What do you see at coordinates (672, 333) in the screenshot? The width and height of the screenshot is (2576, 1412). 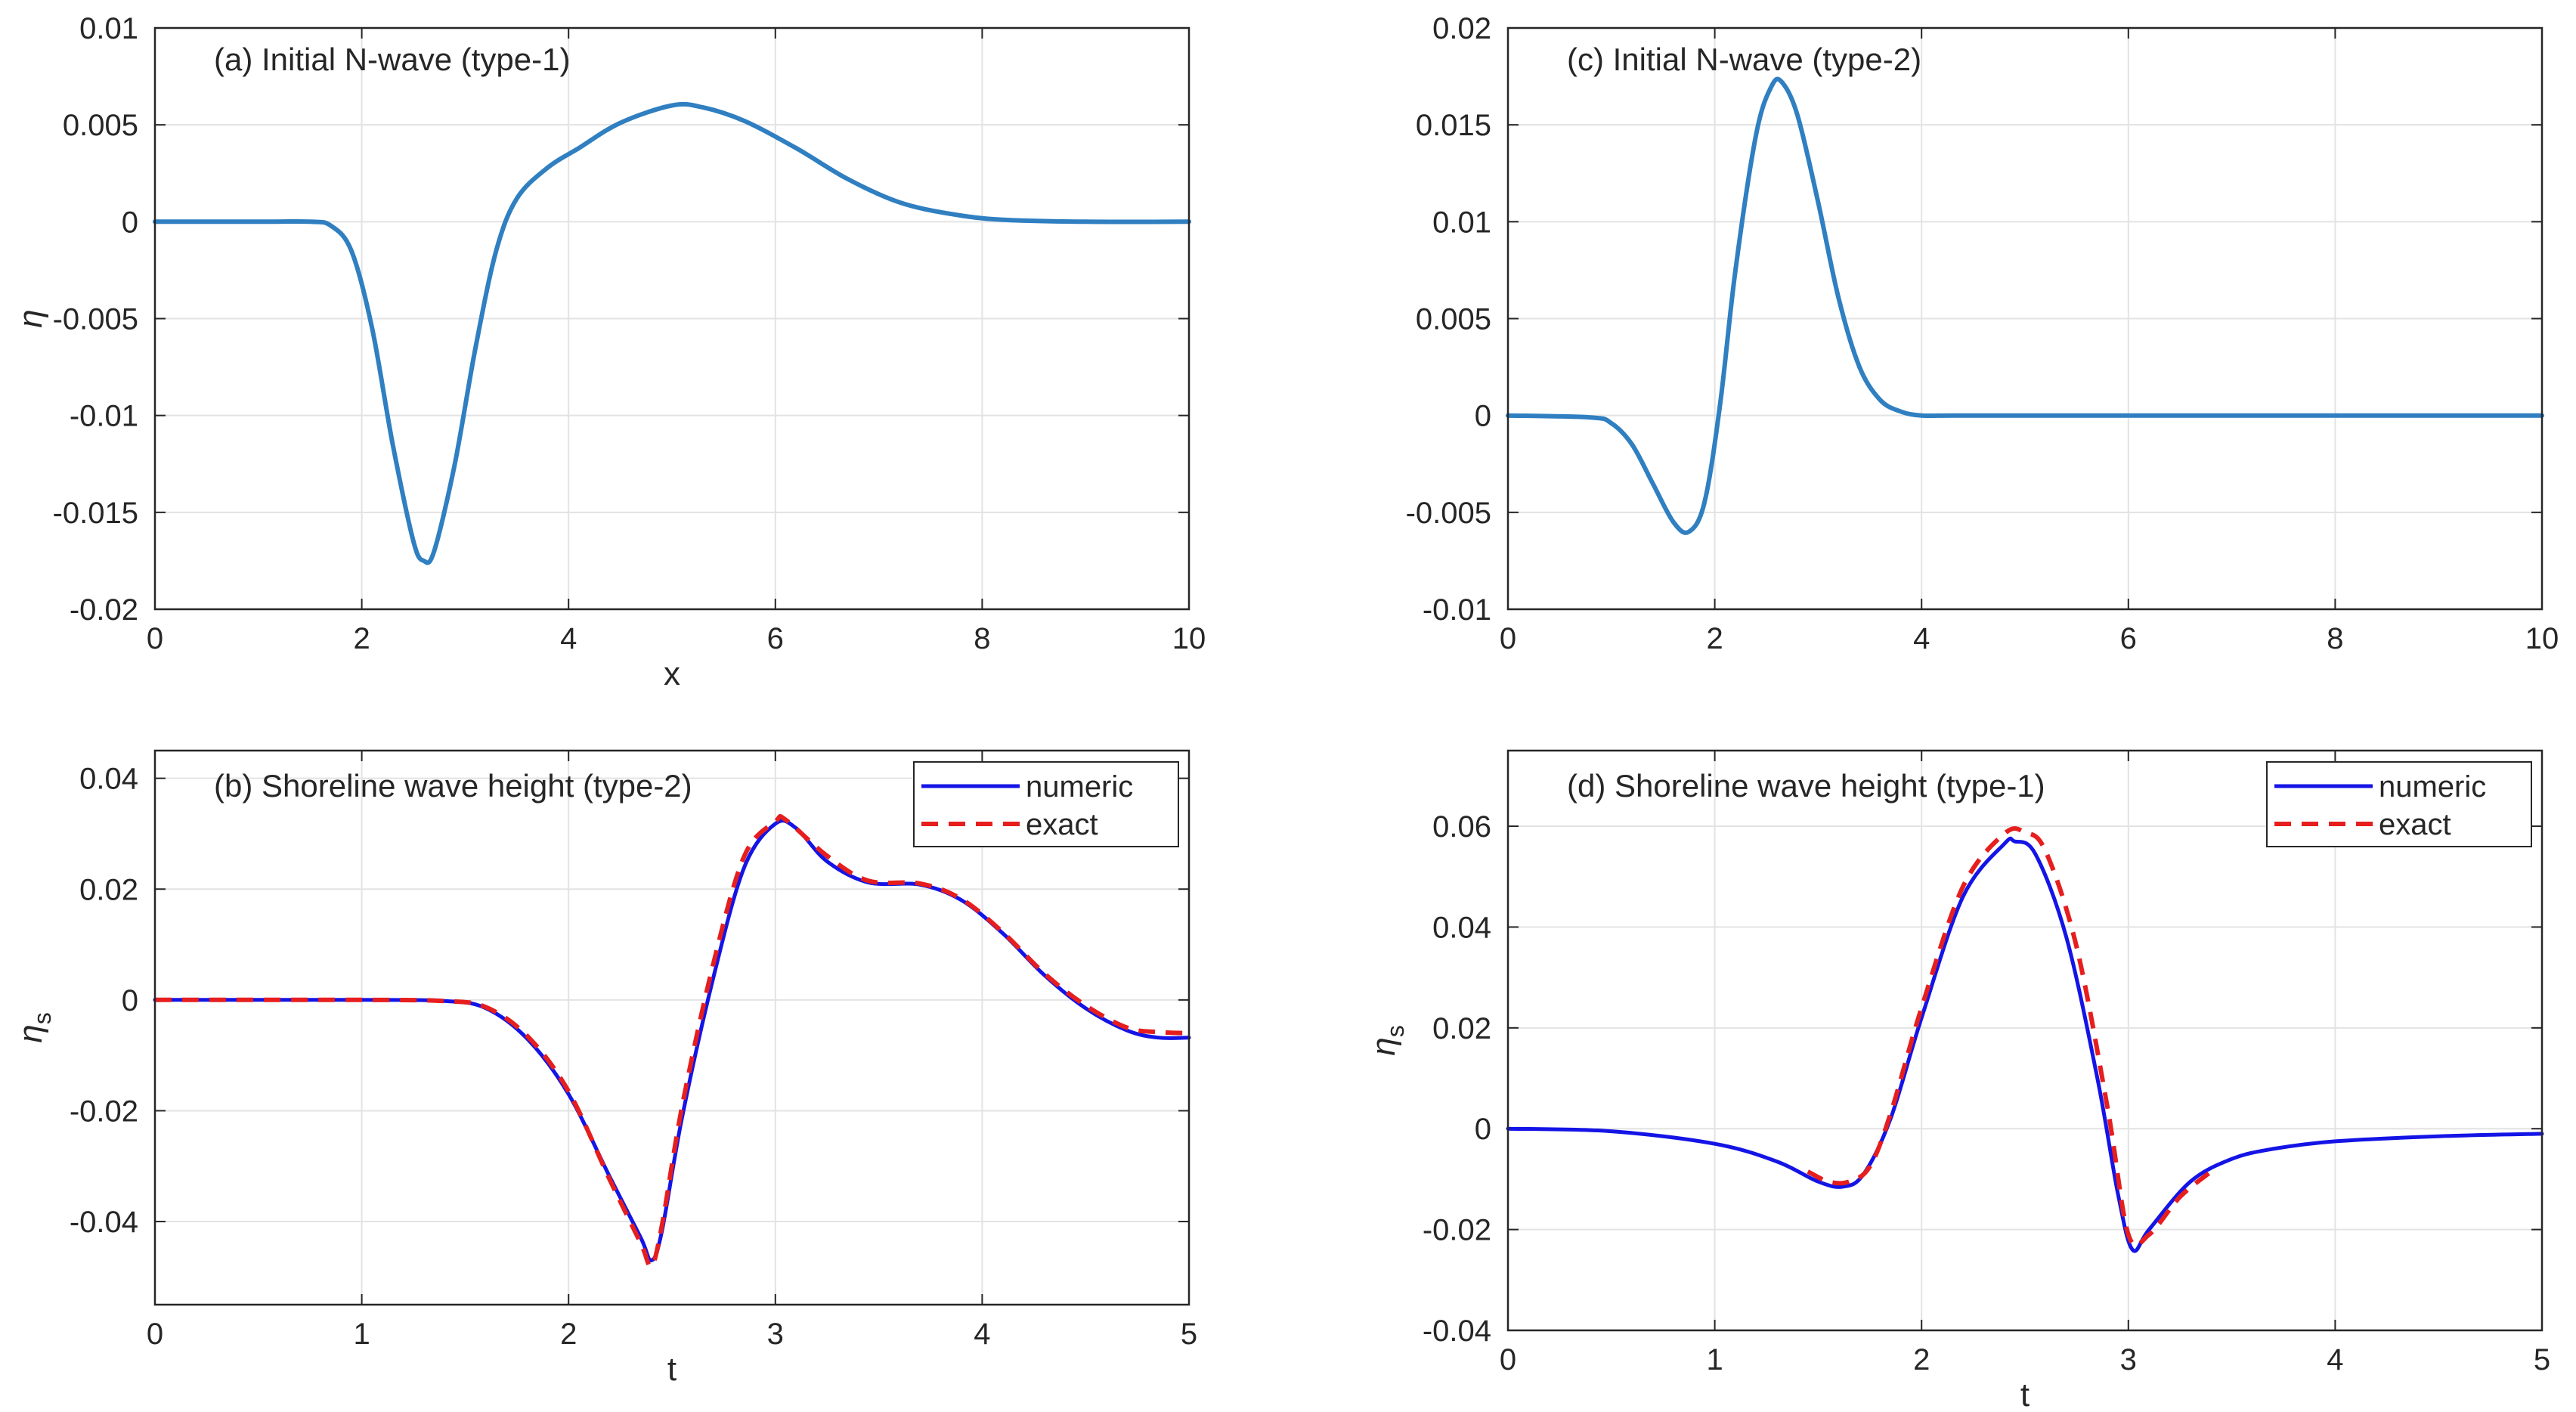 I see `series-line-eta-a` at bounding box center [672, 333].